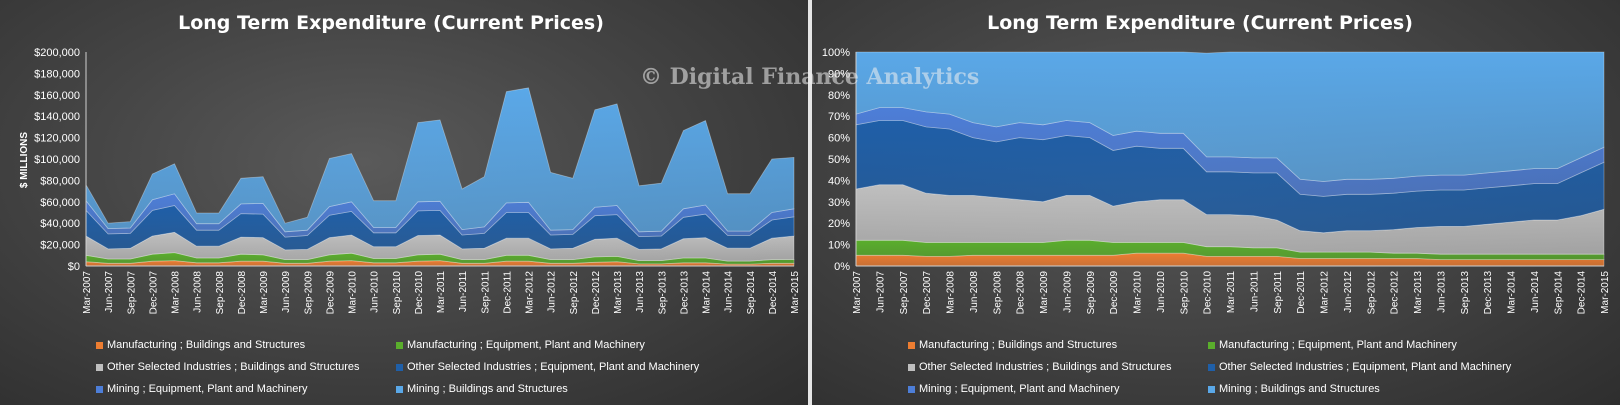 This screenshot has width=1620, height=405. Describe the element at coordinates (57, 96) in the screenshot. I see `y-tick-label: $160,000` at that location.